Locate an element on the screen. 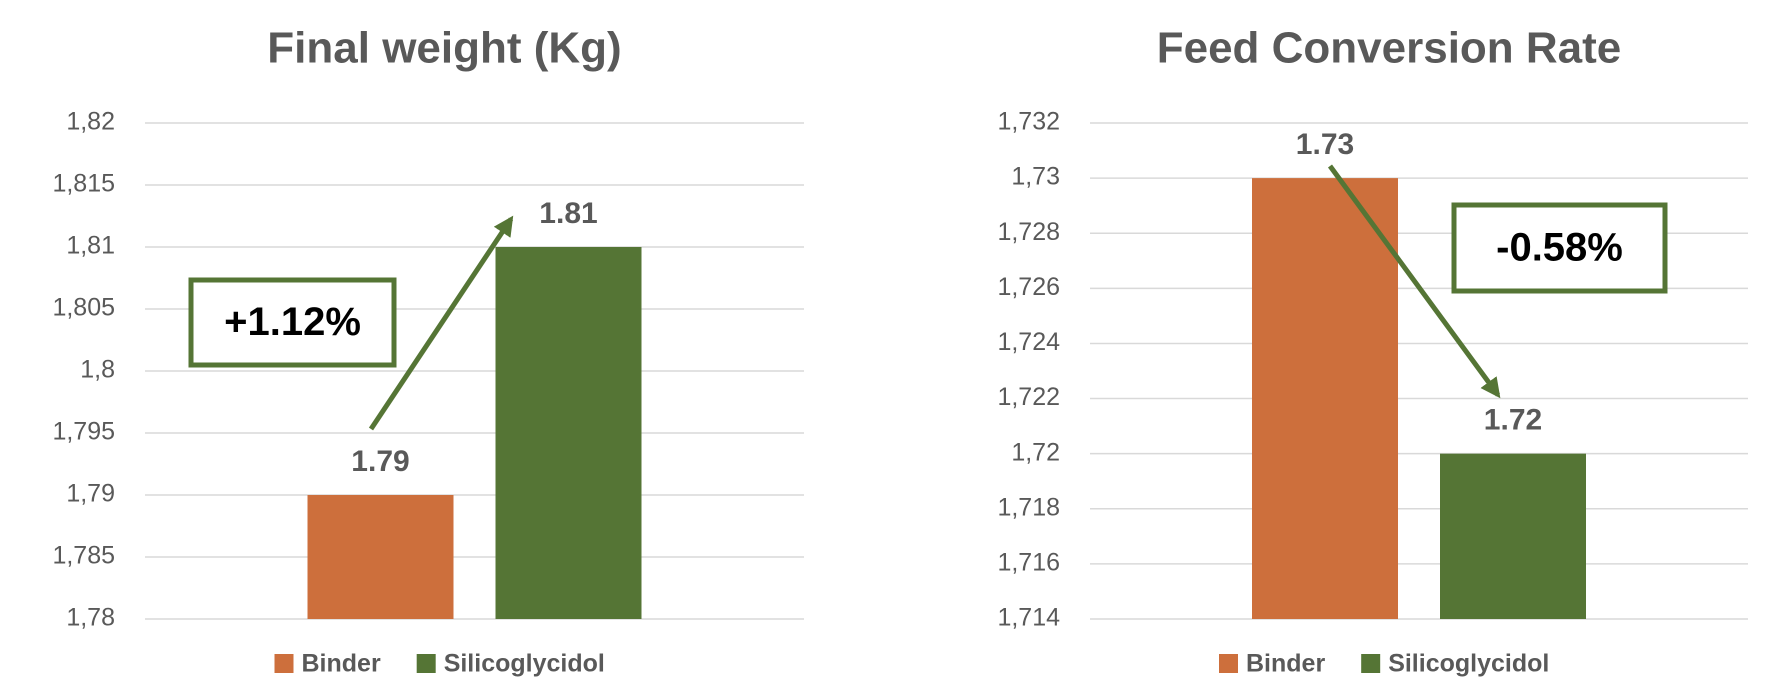  value-label: 1.81 is located at coordinates (568, 213).